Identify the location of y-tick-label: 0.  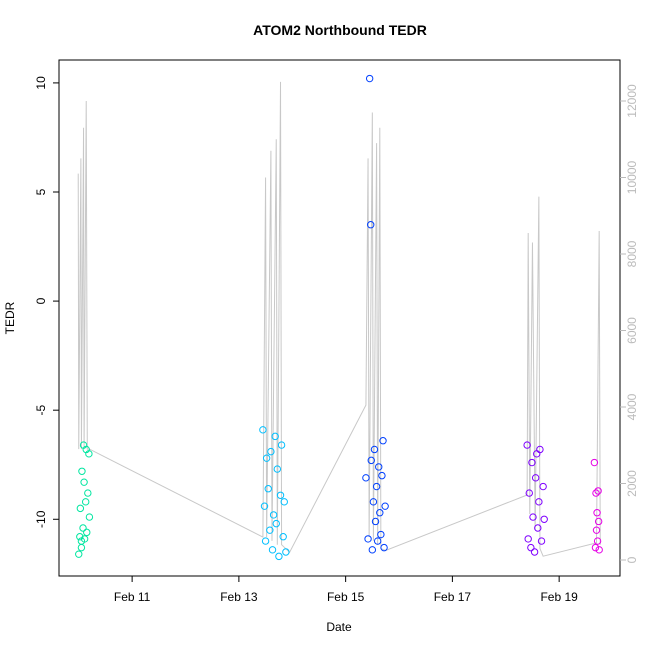
(41, 300).